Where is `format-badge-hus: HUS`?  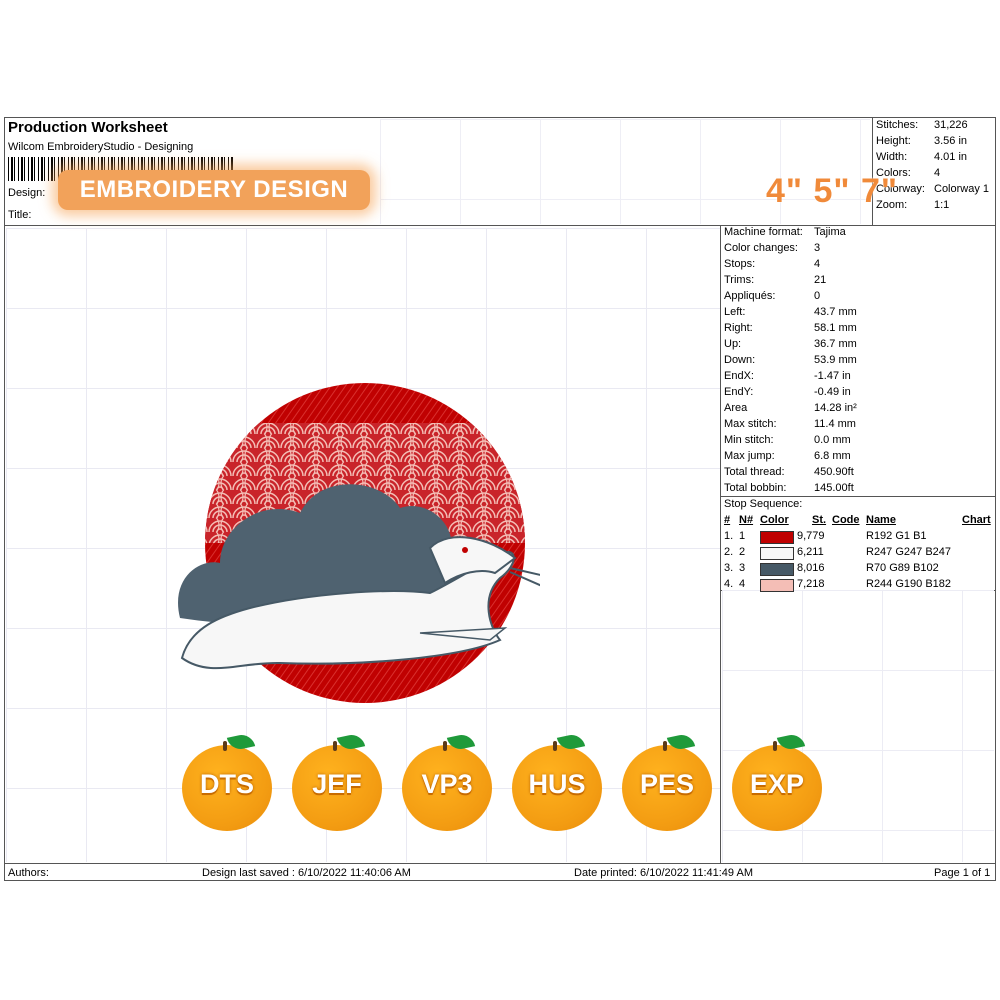
format-badge-hus: HUS is located at coordinates (557, 782).